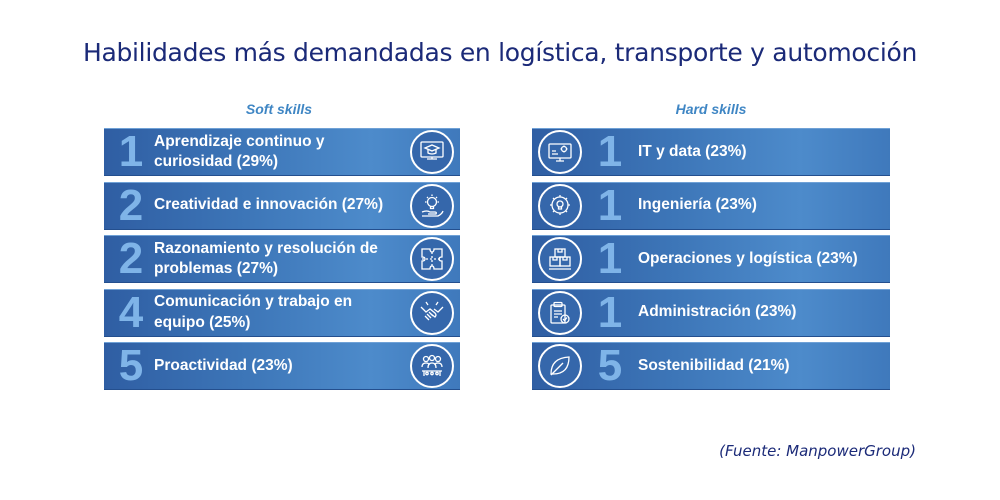  What do you see at coordinates (714, 365) in the screenshot?
I see `skill-label: Sostenibilidad (21%)` at bounding box center [714, 365].